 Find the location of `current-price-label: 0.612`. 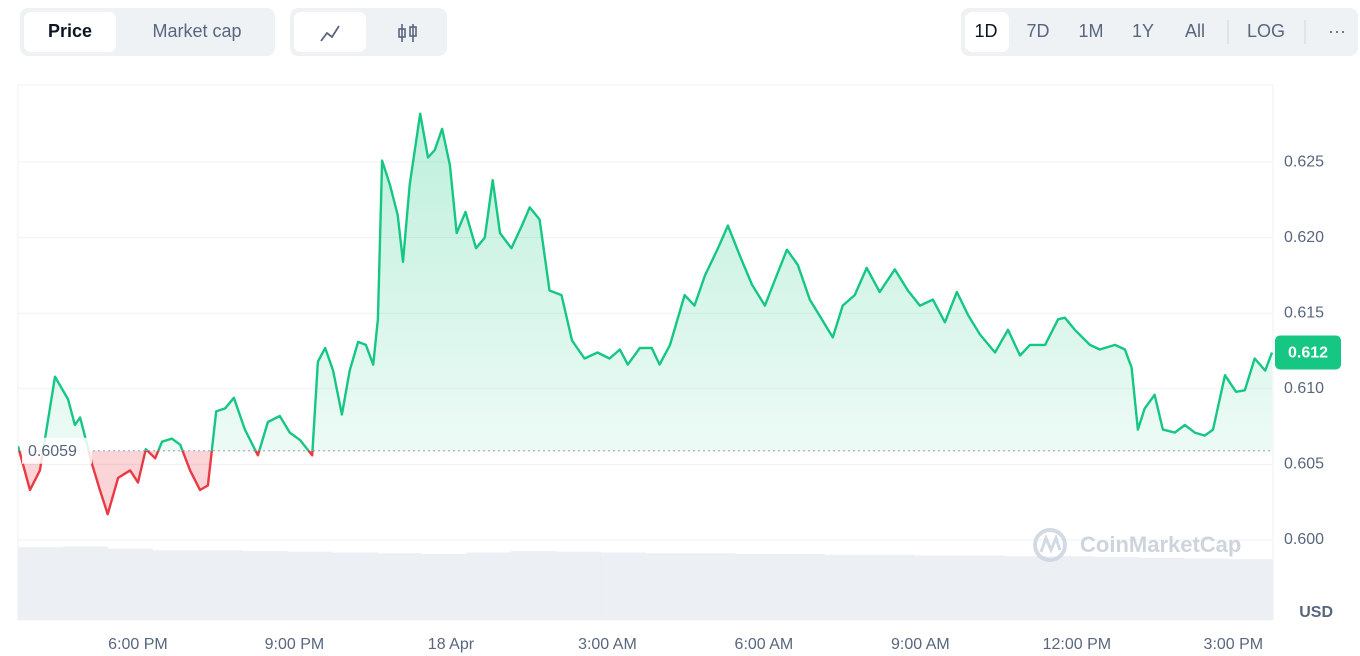

current-price-label: 0.612 is located at coordinates (1308, 353).